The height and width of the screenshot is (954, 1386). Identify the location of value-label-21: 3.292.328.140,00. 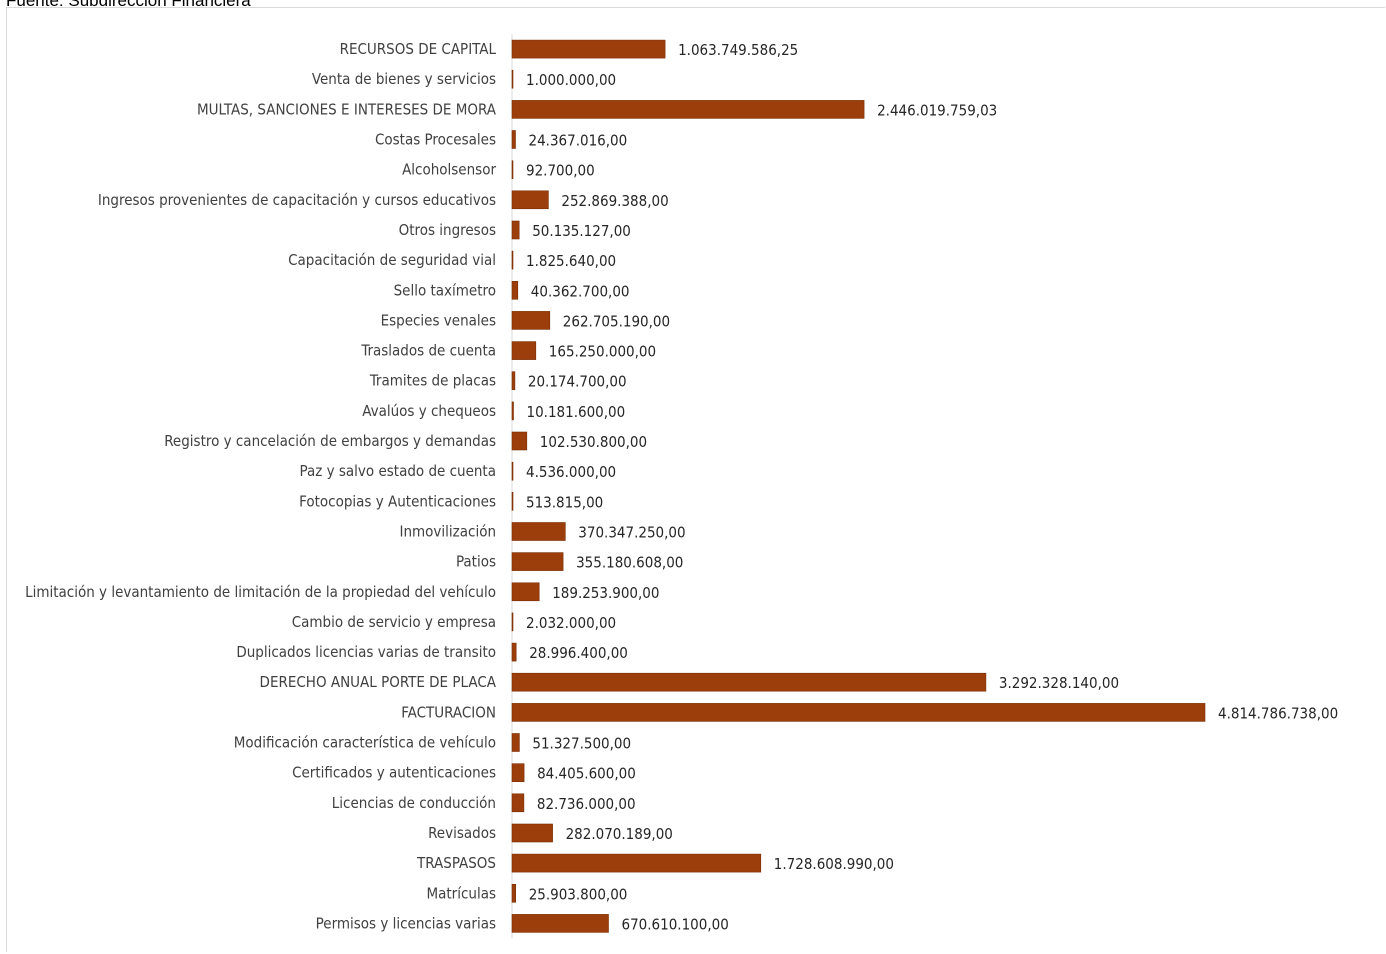
(1059, 683).